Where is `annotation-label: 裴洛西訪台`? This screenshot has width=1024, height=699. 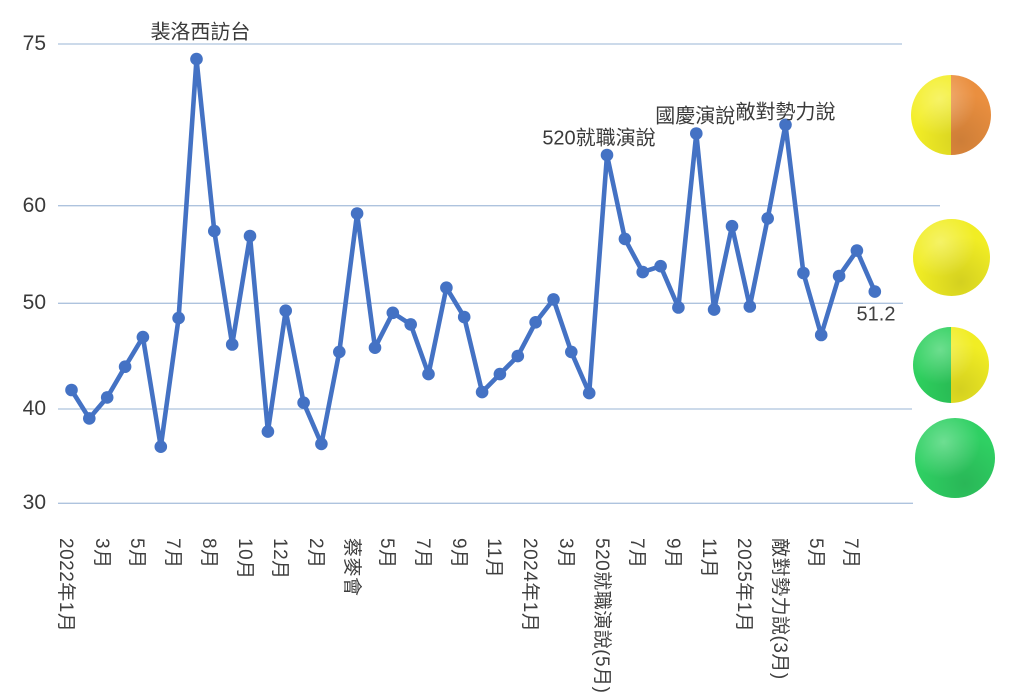
annotation-label: 裴洛西訪台 is located at coordinates (200, 32).